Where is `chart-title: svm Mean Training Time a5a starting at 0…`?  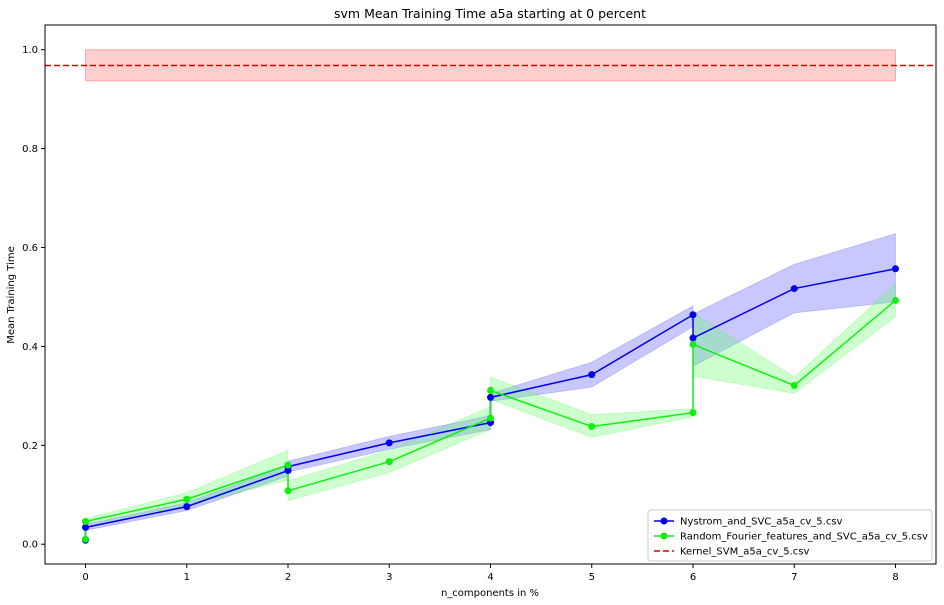 chart-title: svm Mean Training Time a5a starting at 0… is located at coordinates (490, 13).